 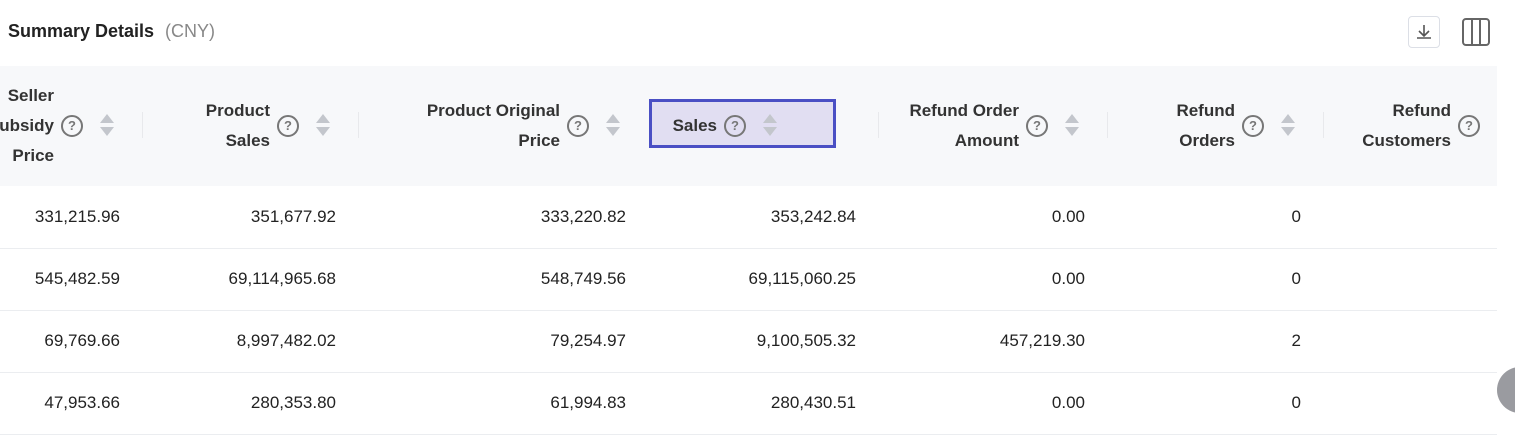 I want to click on table-cell: 8,997,482.02, so click(x=286, y=340).